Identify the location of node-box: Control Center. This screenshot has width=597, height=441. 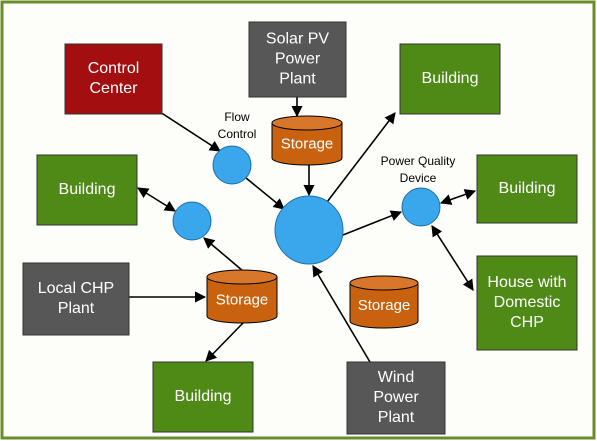
(113, 79).